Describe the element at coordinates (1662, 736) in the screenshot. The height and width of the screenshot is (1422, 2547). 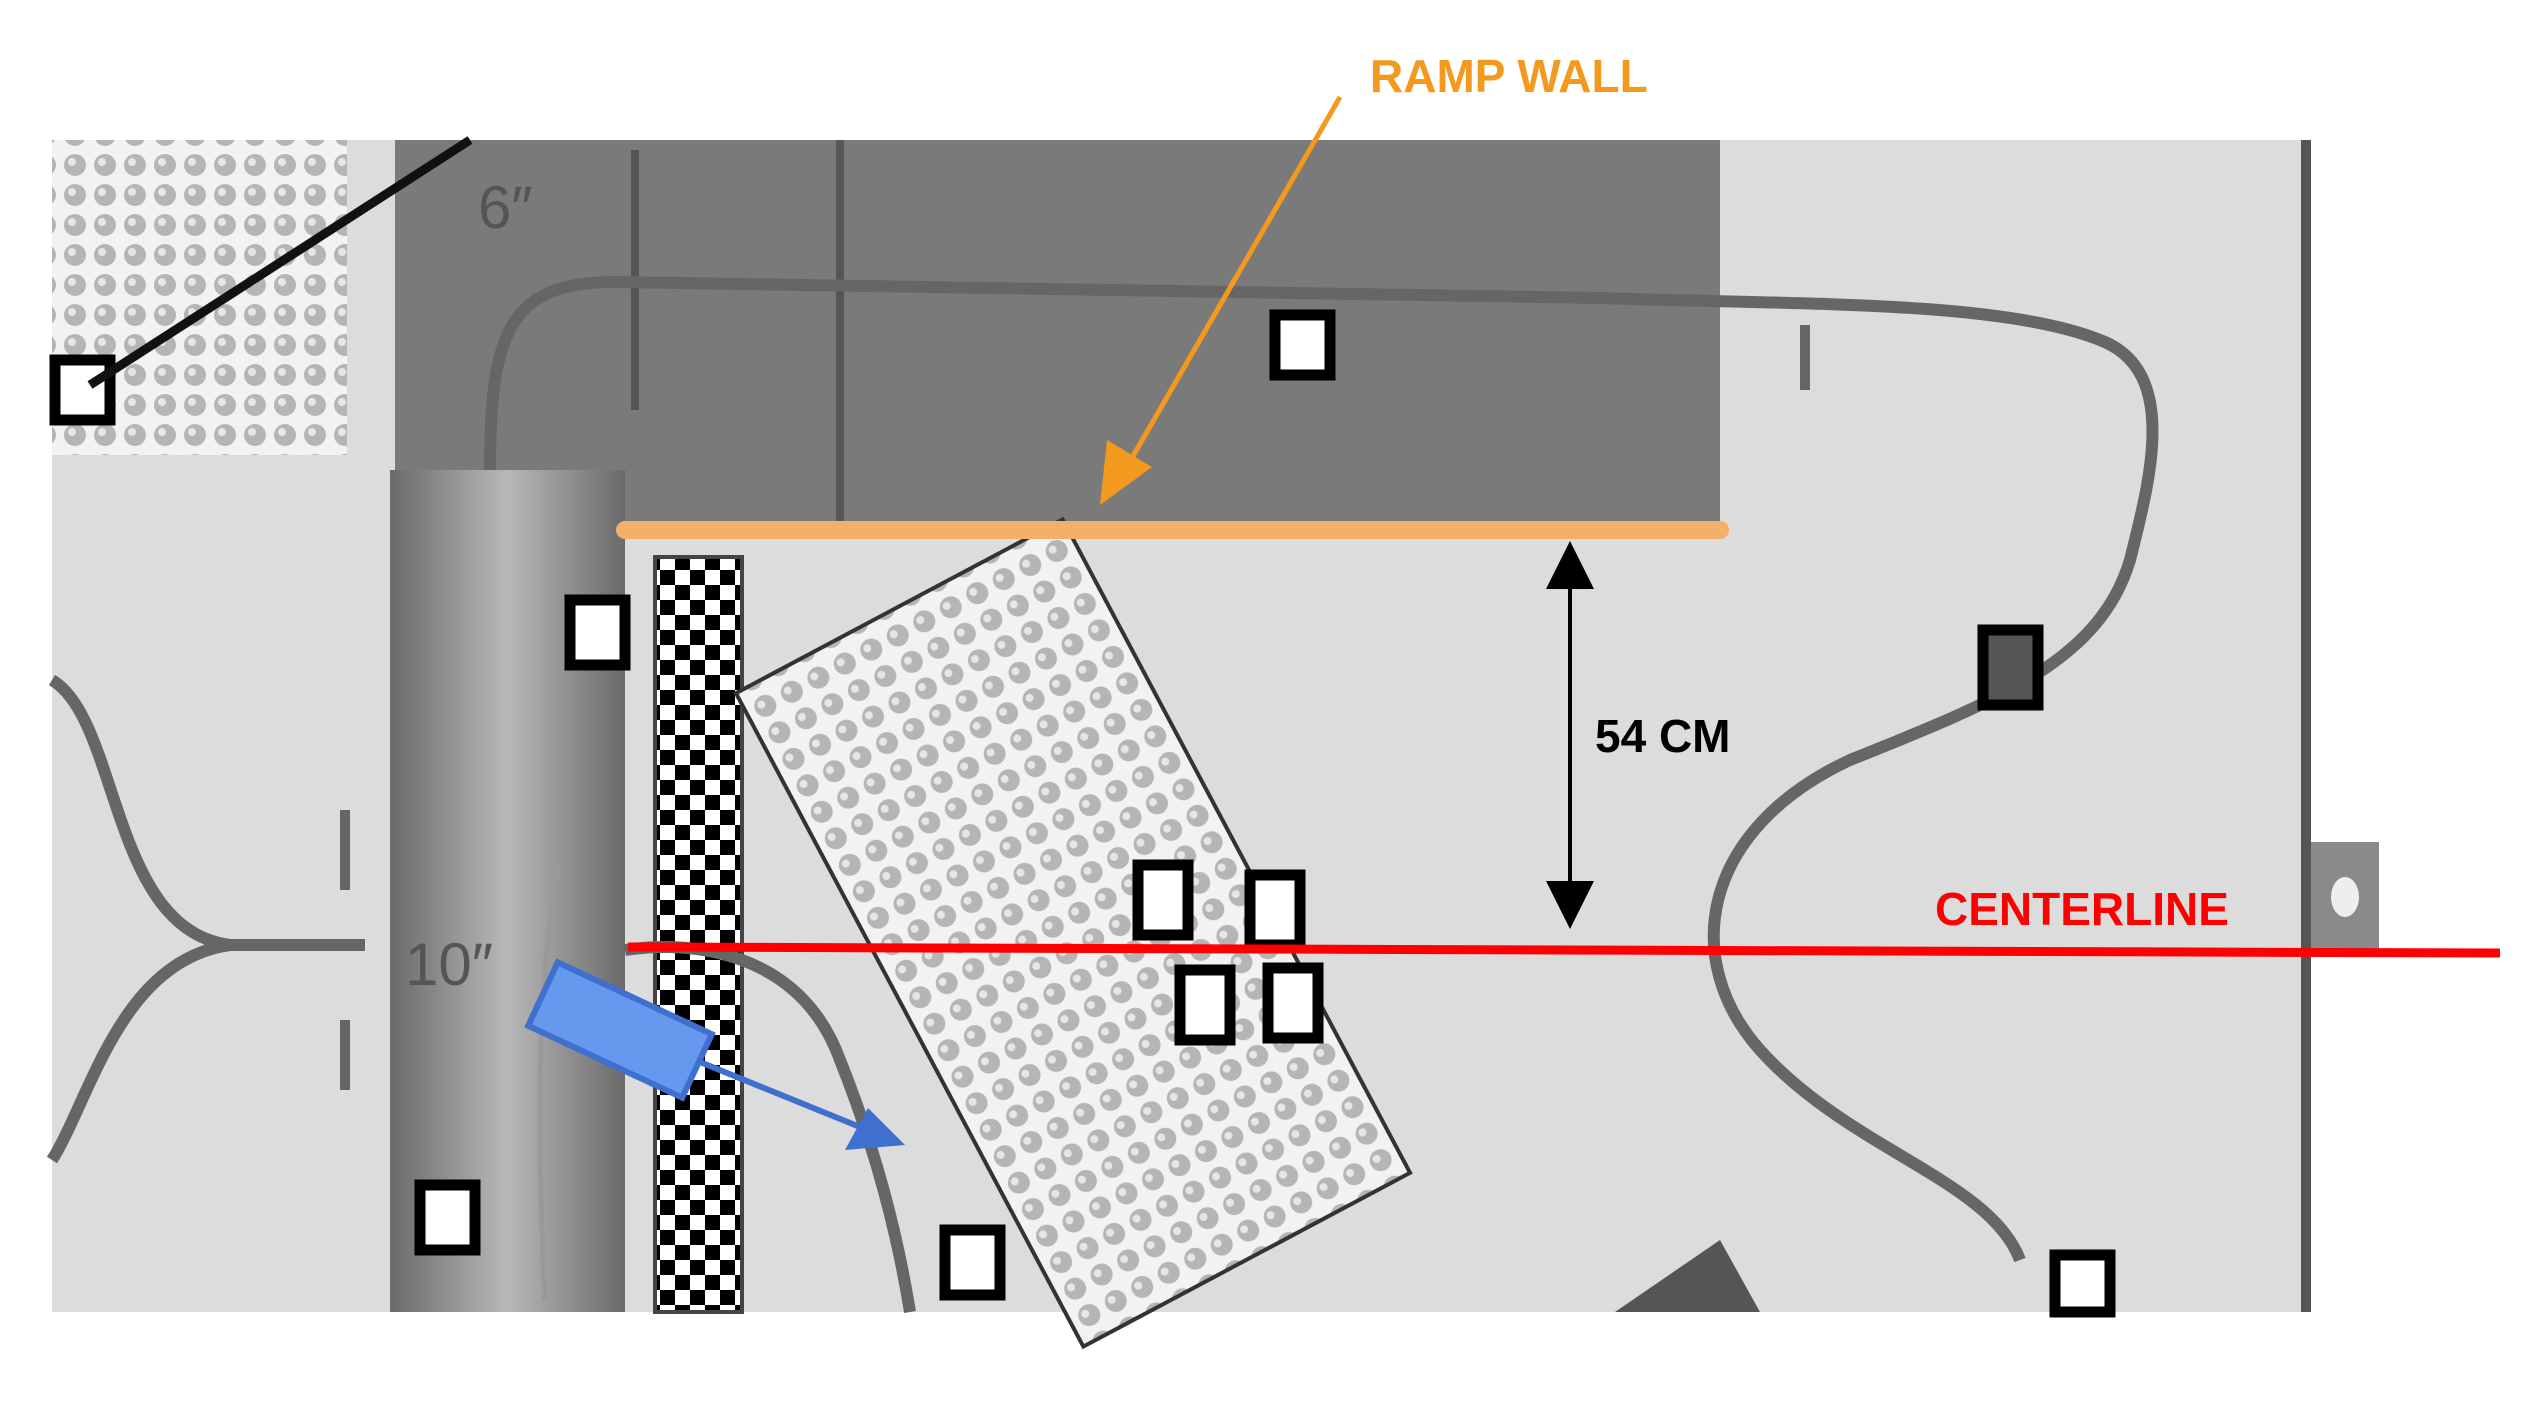
I see `measurement-label: 54 CM` at that location.